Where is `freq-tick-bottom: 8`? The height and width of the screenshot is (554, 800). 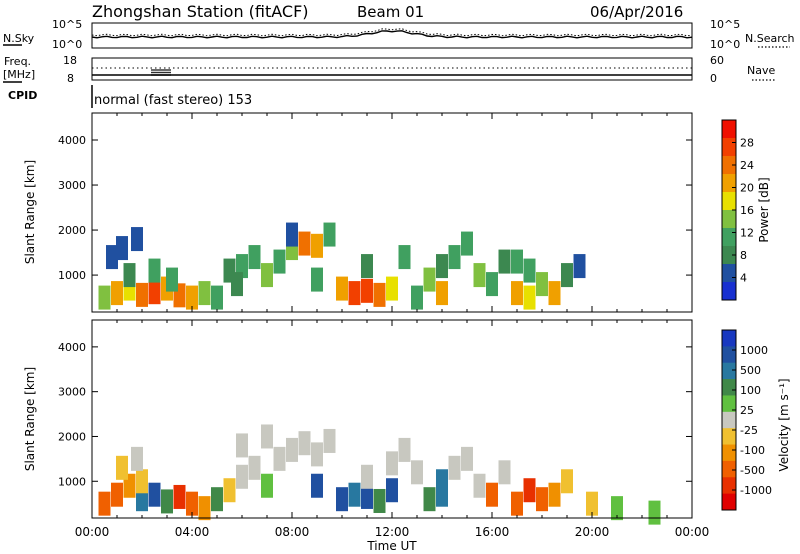 freq-tick-bottom: 8 is located at coordinates (70, 78).